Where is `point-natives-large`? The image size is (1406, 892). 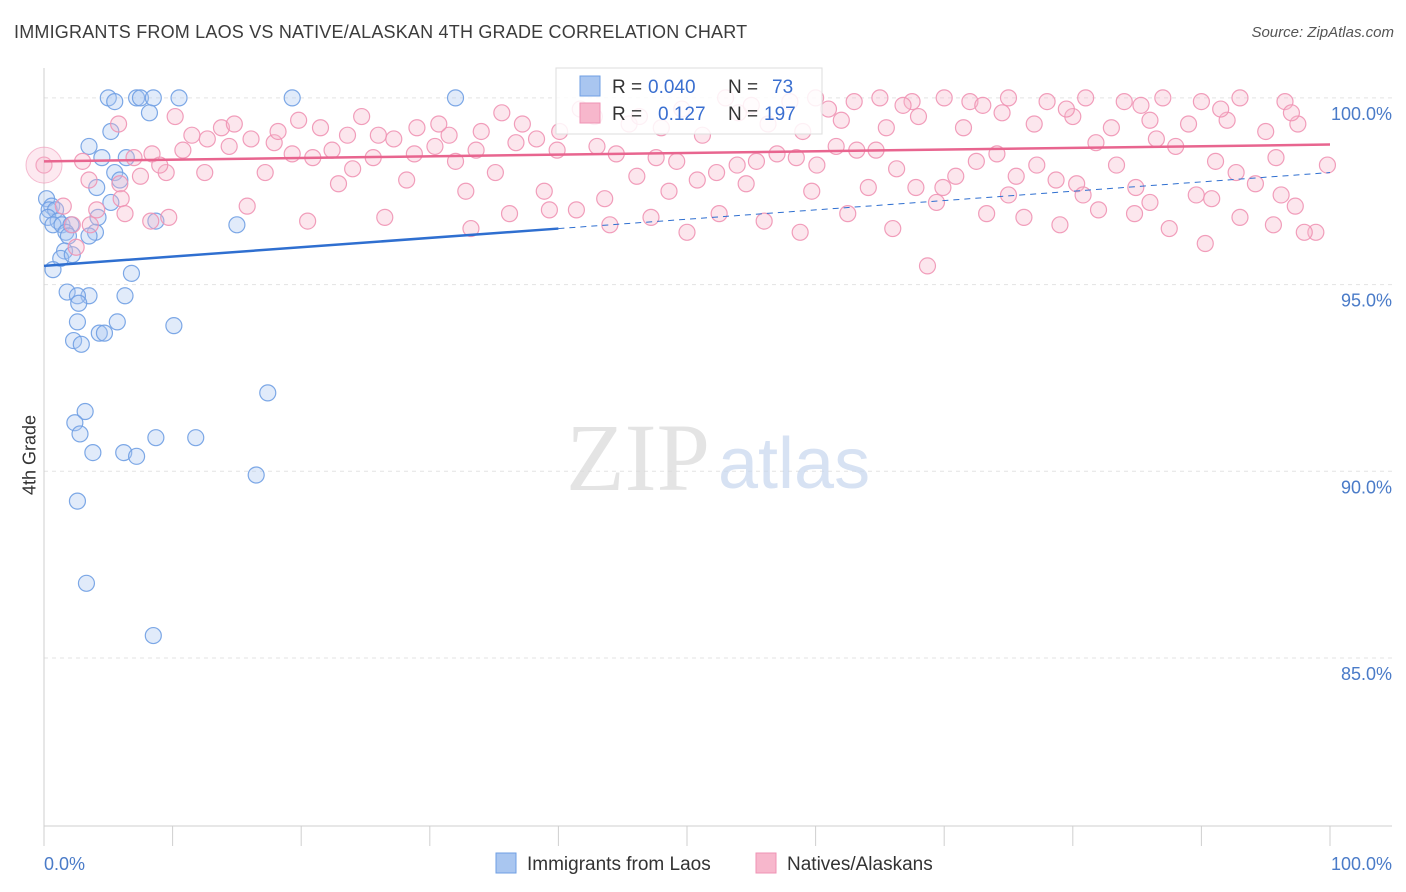
point-natives-large is located at coordinates (44, 165).